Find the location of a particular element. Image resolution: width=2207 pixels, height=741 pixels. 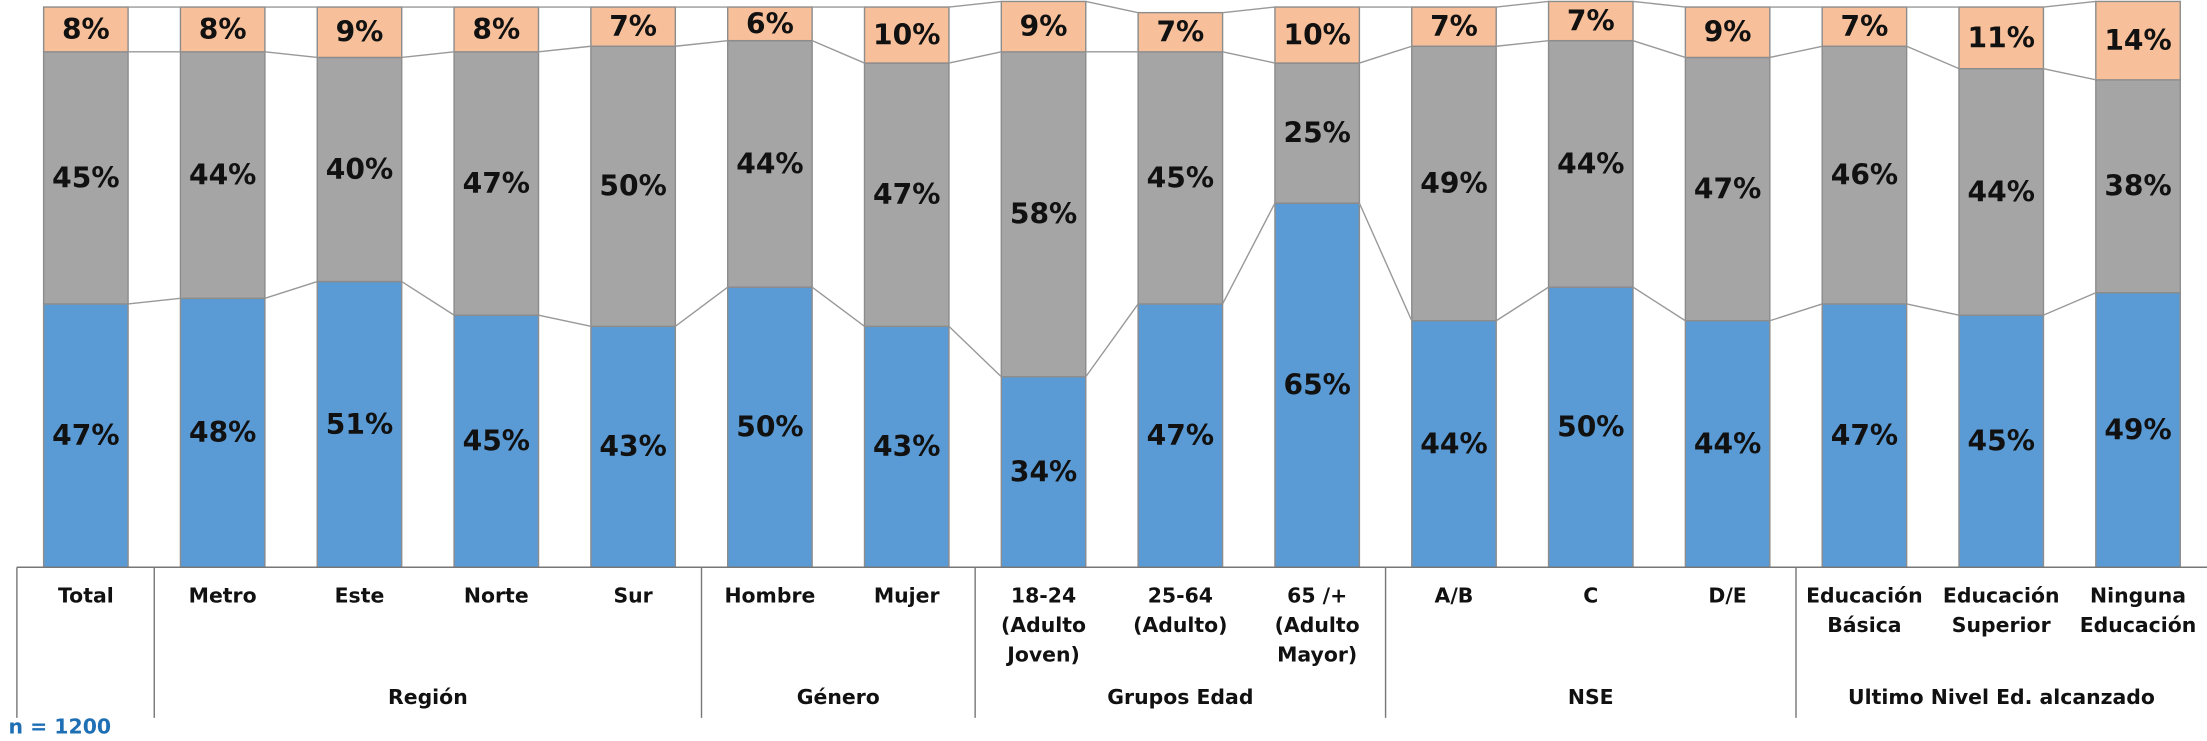

group-label: Grupos Edad is located at coordinates (1180, 698).